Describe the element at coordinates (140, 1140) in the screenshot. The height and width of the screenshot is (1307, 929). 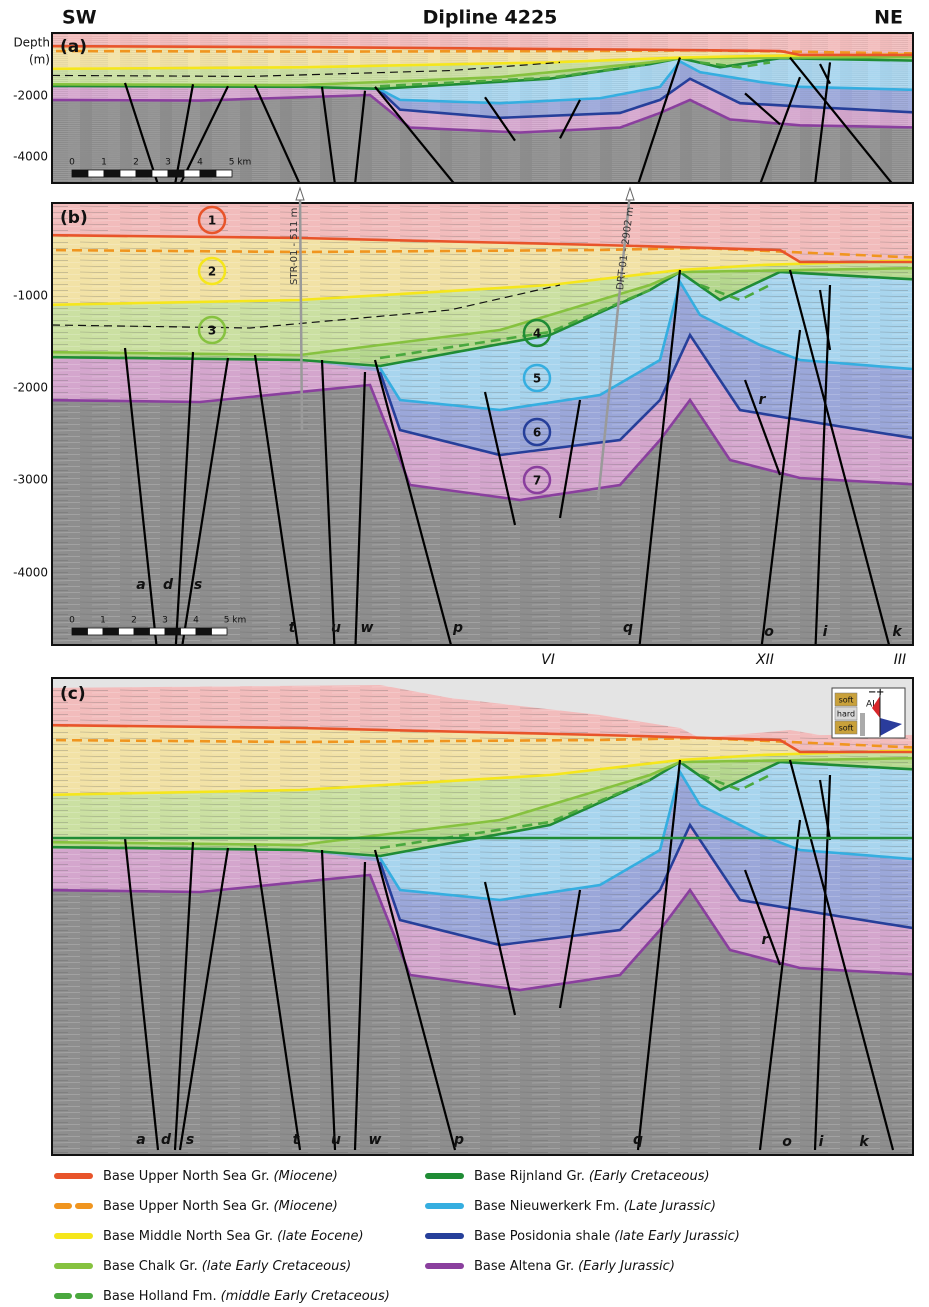
I see `fault-label: a` at that location.